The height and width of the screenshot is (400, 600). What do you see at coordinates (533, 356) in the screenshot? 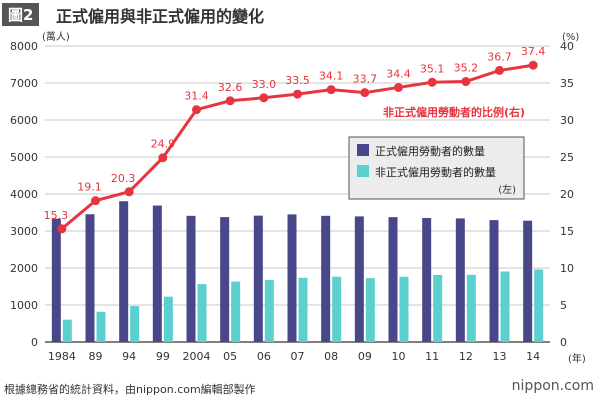
I see `x-tick-label: 14` at bounding box center [533, 356].